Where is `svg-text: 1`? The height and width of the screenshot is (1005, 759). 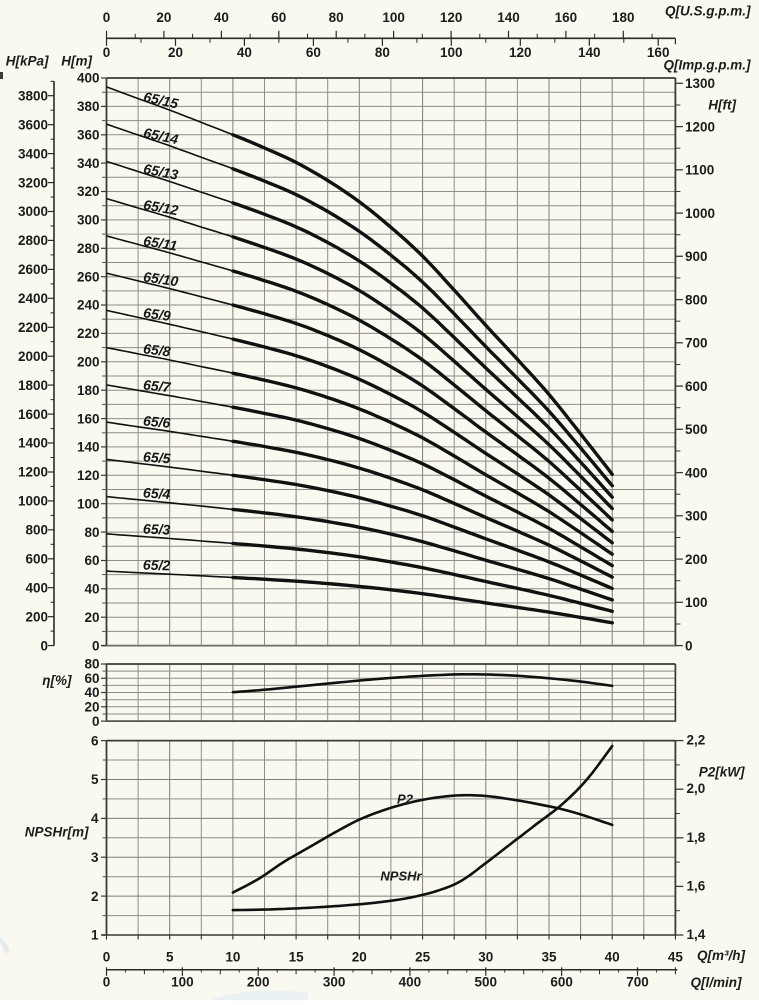
svg-text: 1 is located at coordinates (95, 935).